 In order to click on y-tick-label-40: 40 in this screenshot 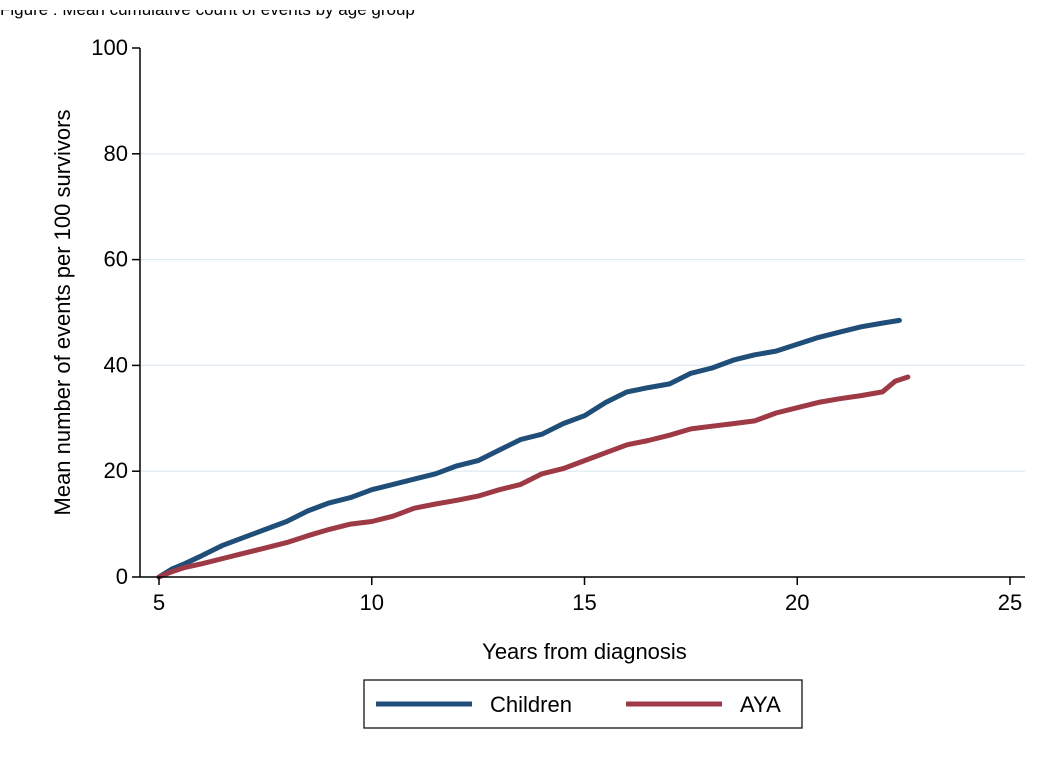, I will do `click(116, 364)`.